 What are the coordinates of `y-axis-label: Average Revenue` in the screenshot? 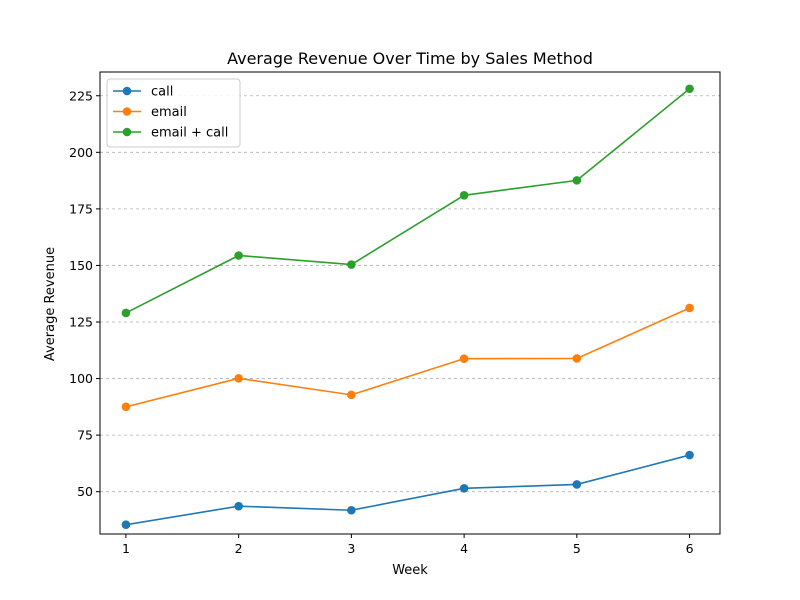 It's located at (50, 304).